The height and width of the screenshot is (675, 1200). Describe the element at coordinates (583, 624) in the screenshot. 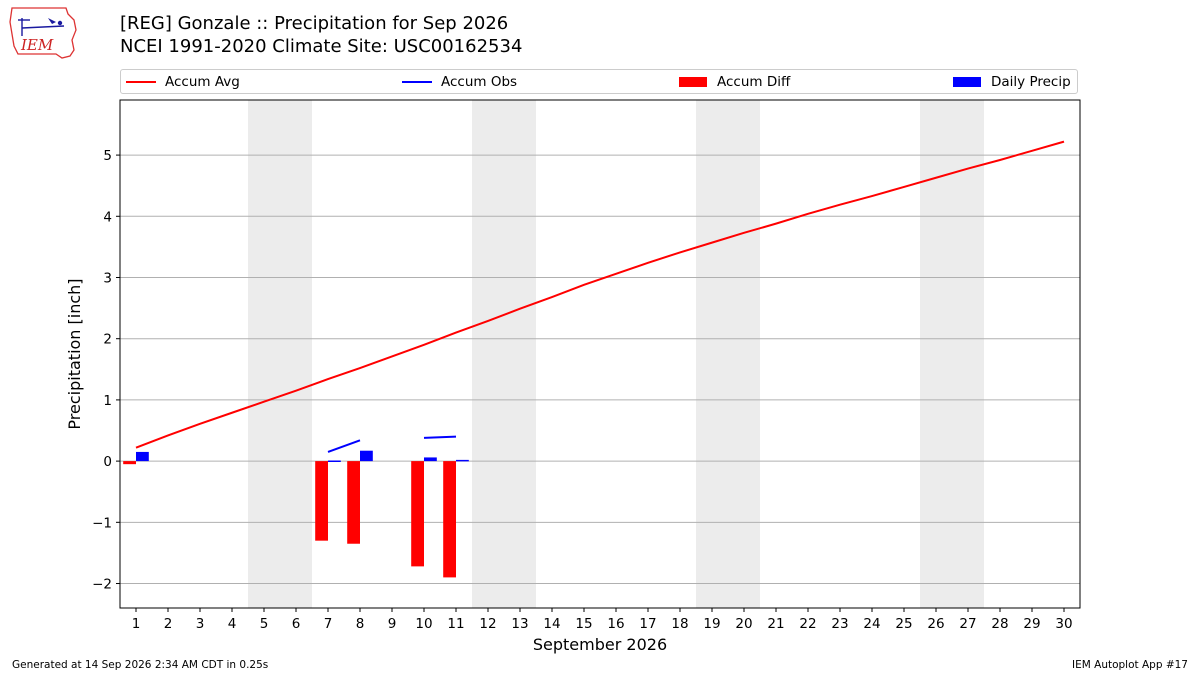

I see `xtick-label-15: 15` at that location.